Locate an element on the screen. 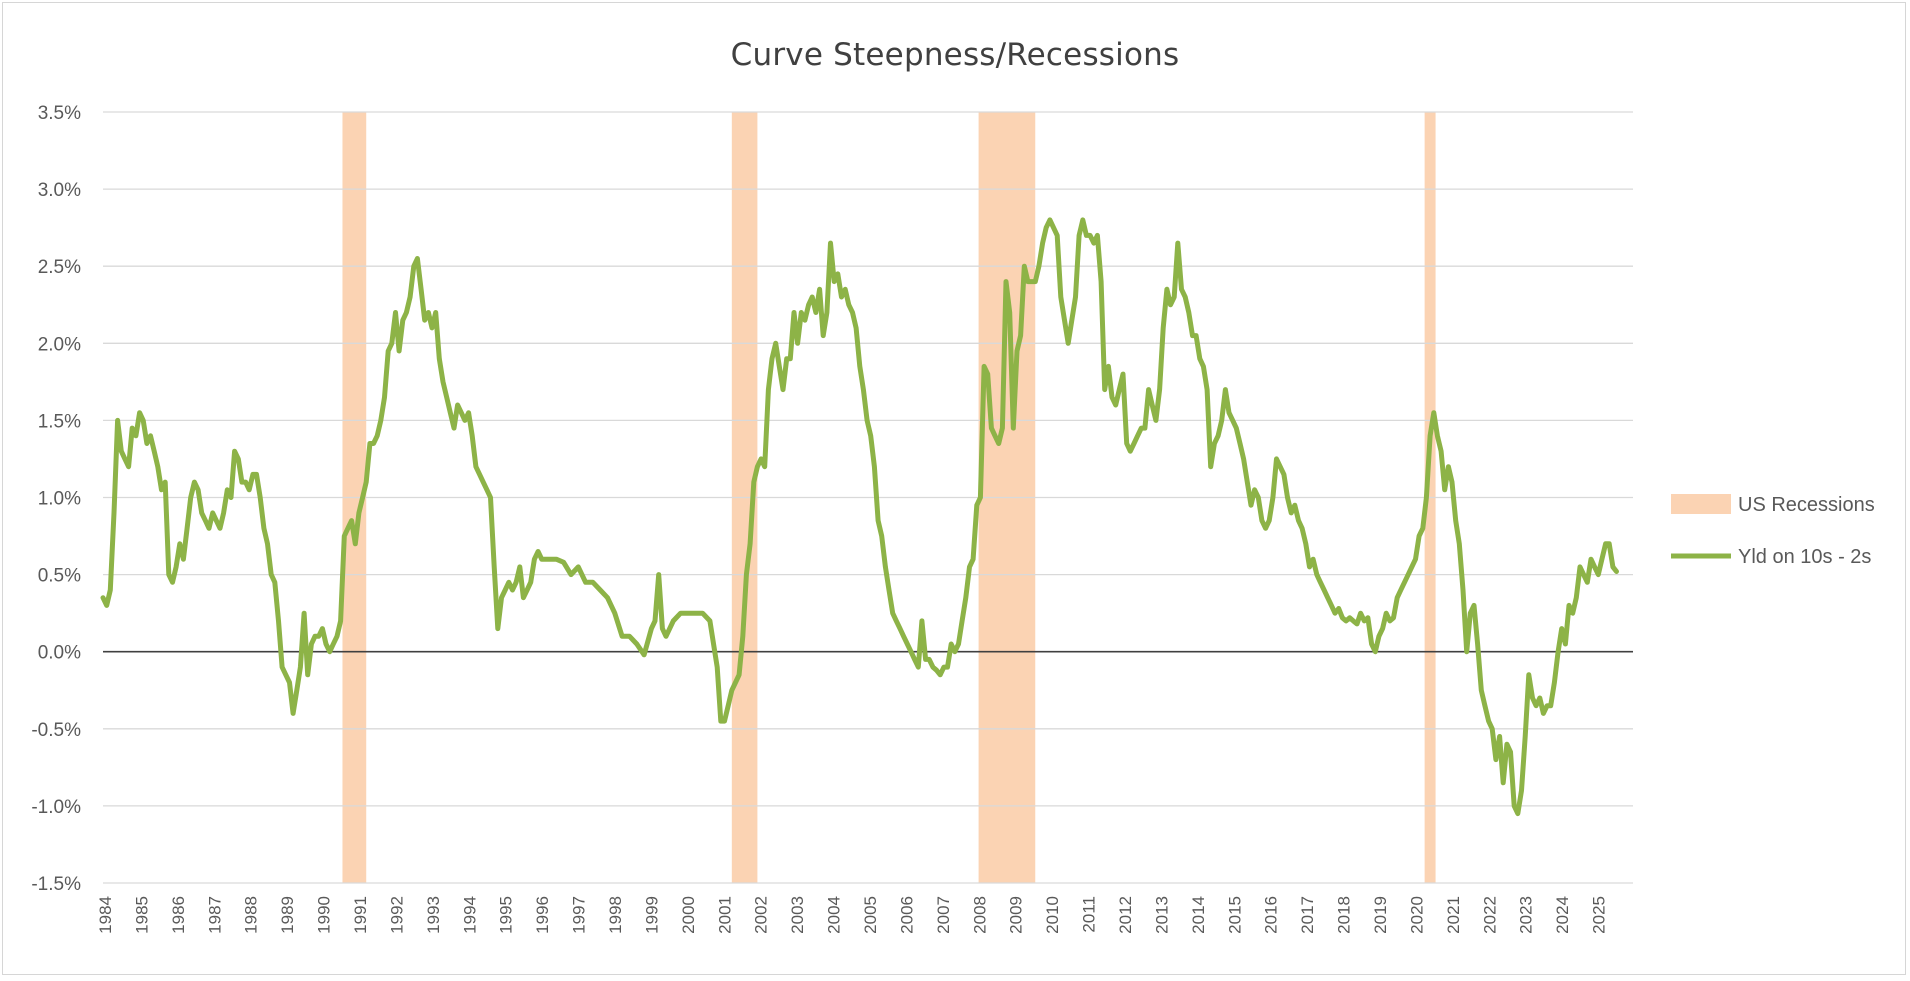 This screenshot has height=981, width=1910. x-tick-label: 1989 is located at coordinates (287, 915).